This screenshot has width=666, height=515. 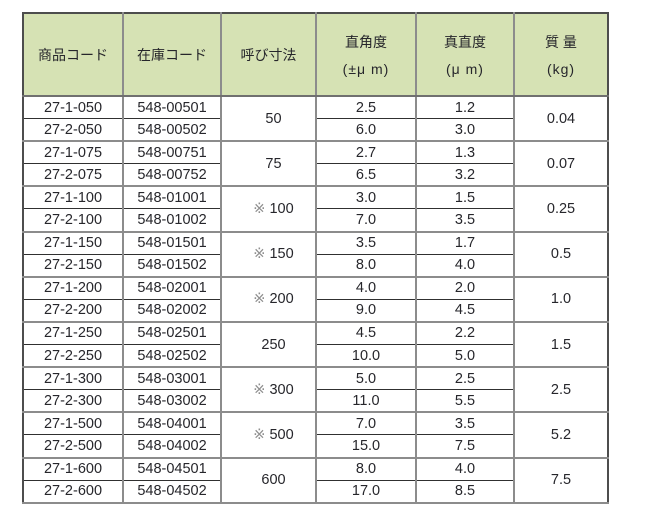 I want to click on cell-stock-code: 548-04502, so click(x=171, y=492).